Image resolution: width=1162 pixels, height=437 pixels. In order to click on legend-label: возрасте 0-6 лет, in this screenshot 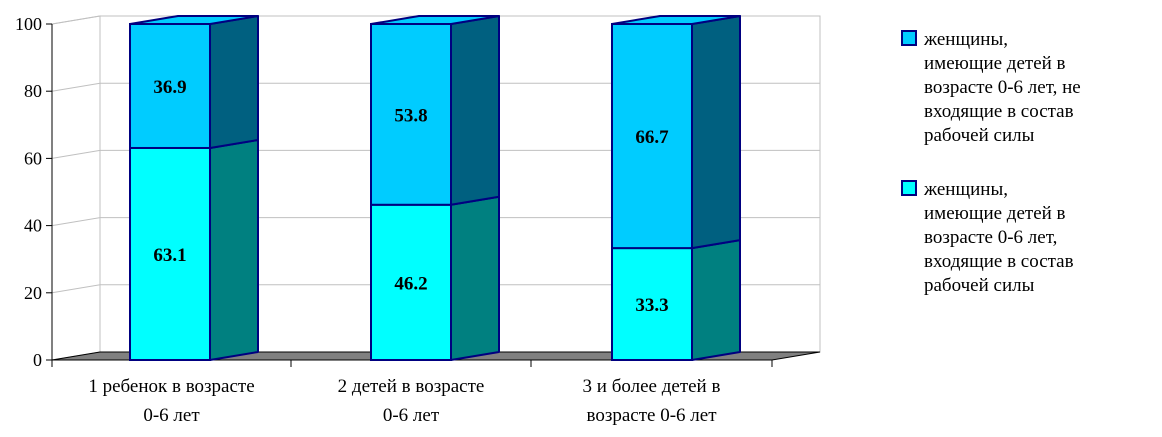, I will do `click(990, 237)`.